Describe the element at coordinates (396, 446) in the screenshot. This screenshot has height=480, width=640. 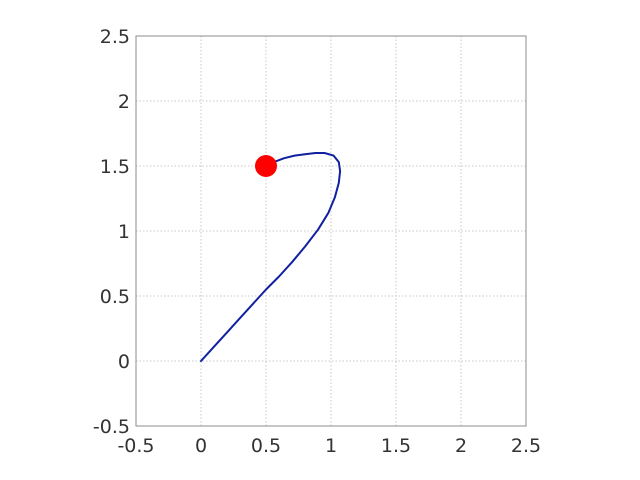
I see `x-tick-label: 1.5` at that location.